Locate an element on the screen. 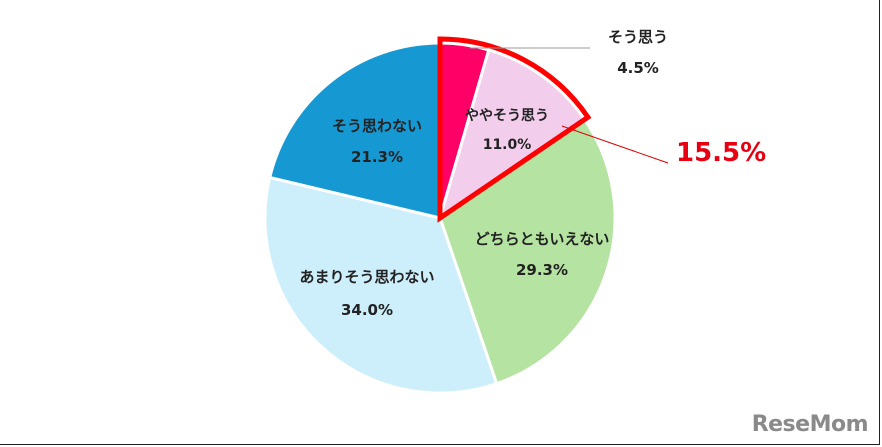 This screenshot has height=447, width=882. highlight-total: 15.5% is located at coordinates (721, 153).